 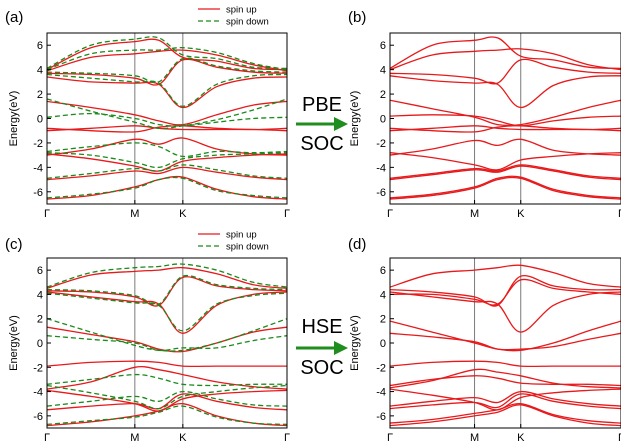 I want to click on legend-label: spin up, so click(x=241, y=235).